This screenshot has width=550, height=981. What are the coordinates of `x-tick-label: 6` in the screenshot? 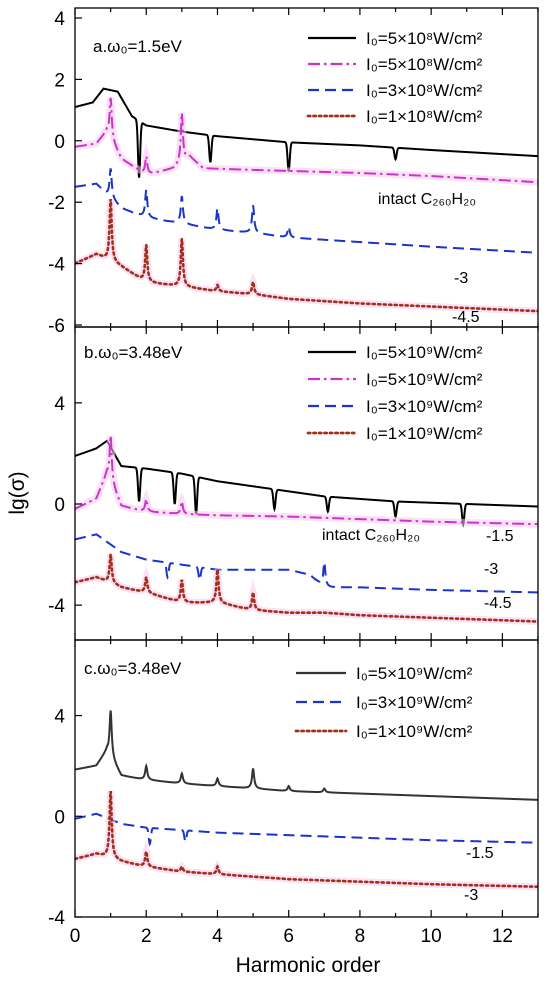 It's located at (288, 936).